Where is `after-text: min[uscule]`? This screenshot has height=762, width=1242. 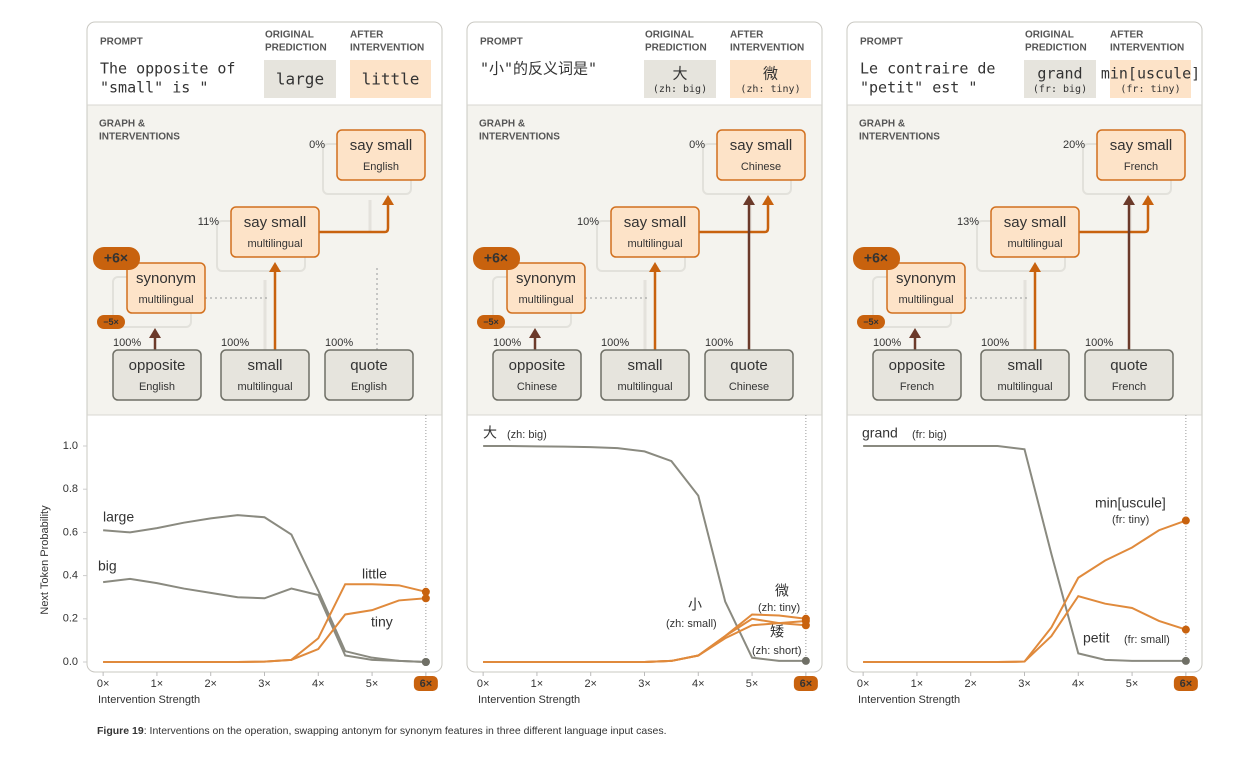 after-text: min[uscule] is located at coordinates (1150, 74).